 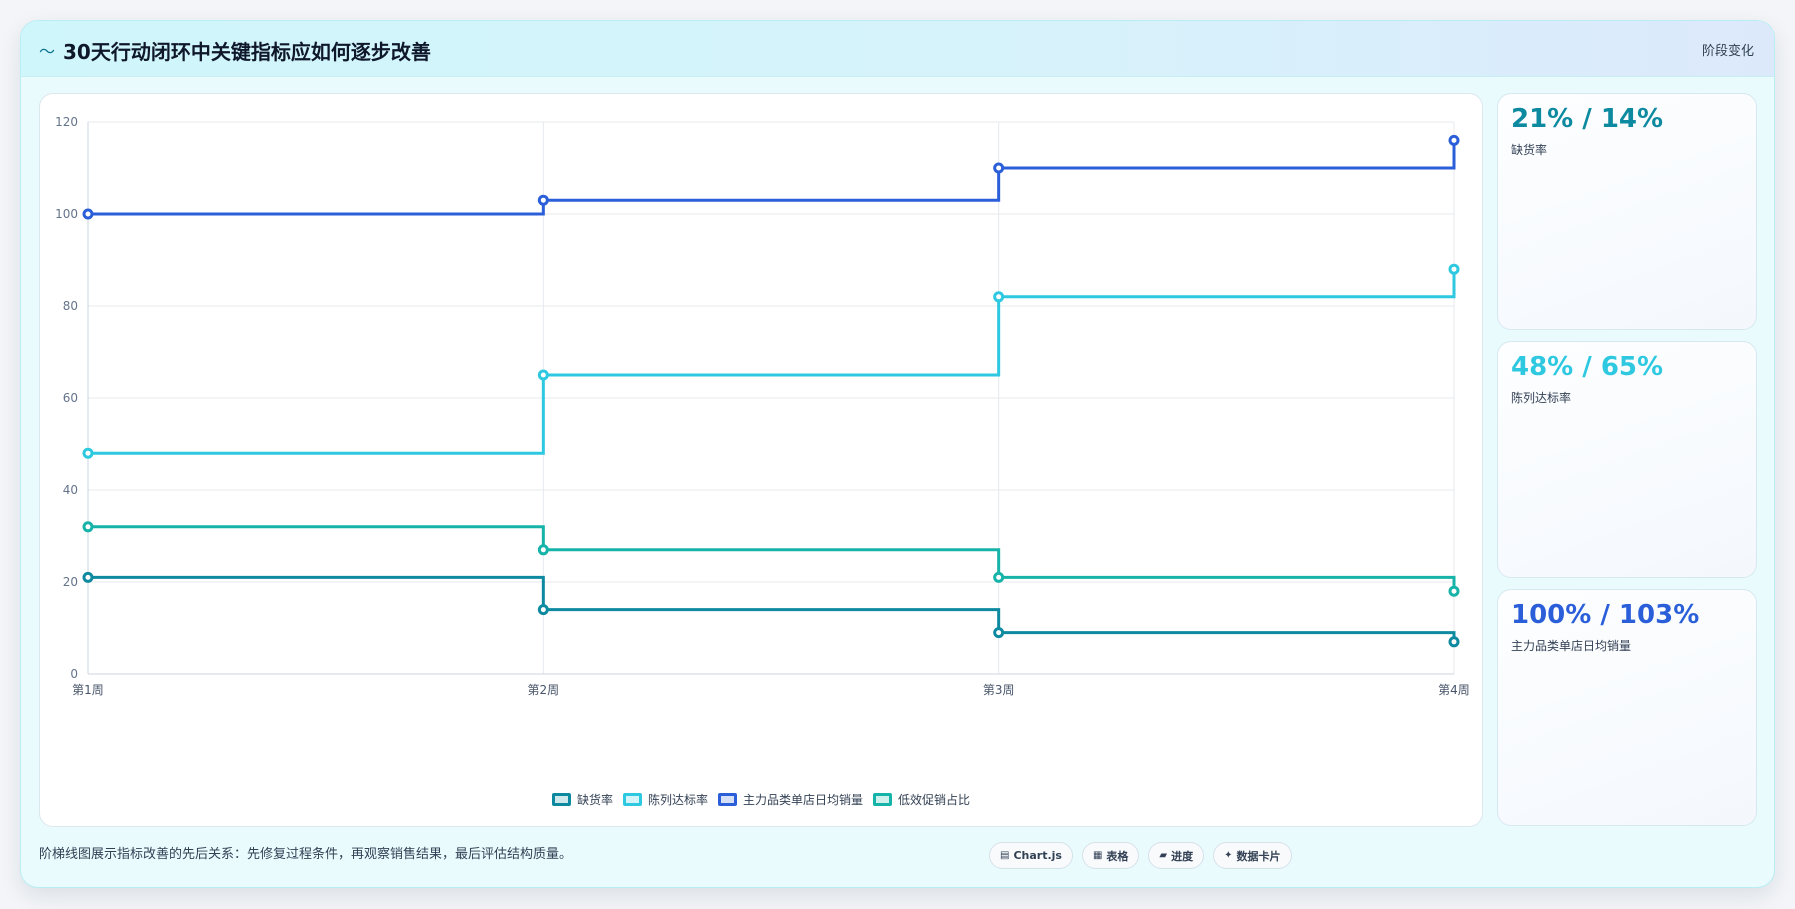 I want to click on chip-chartjs: ▤ Chart.js, so click(x=1031, y=855).